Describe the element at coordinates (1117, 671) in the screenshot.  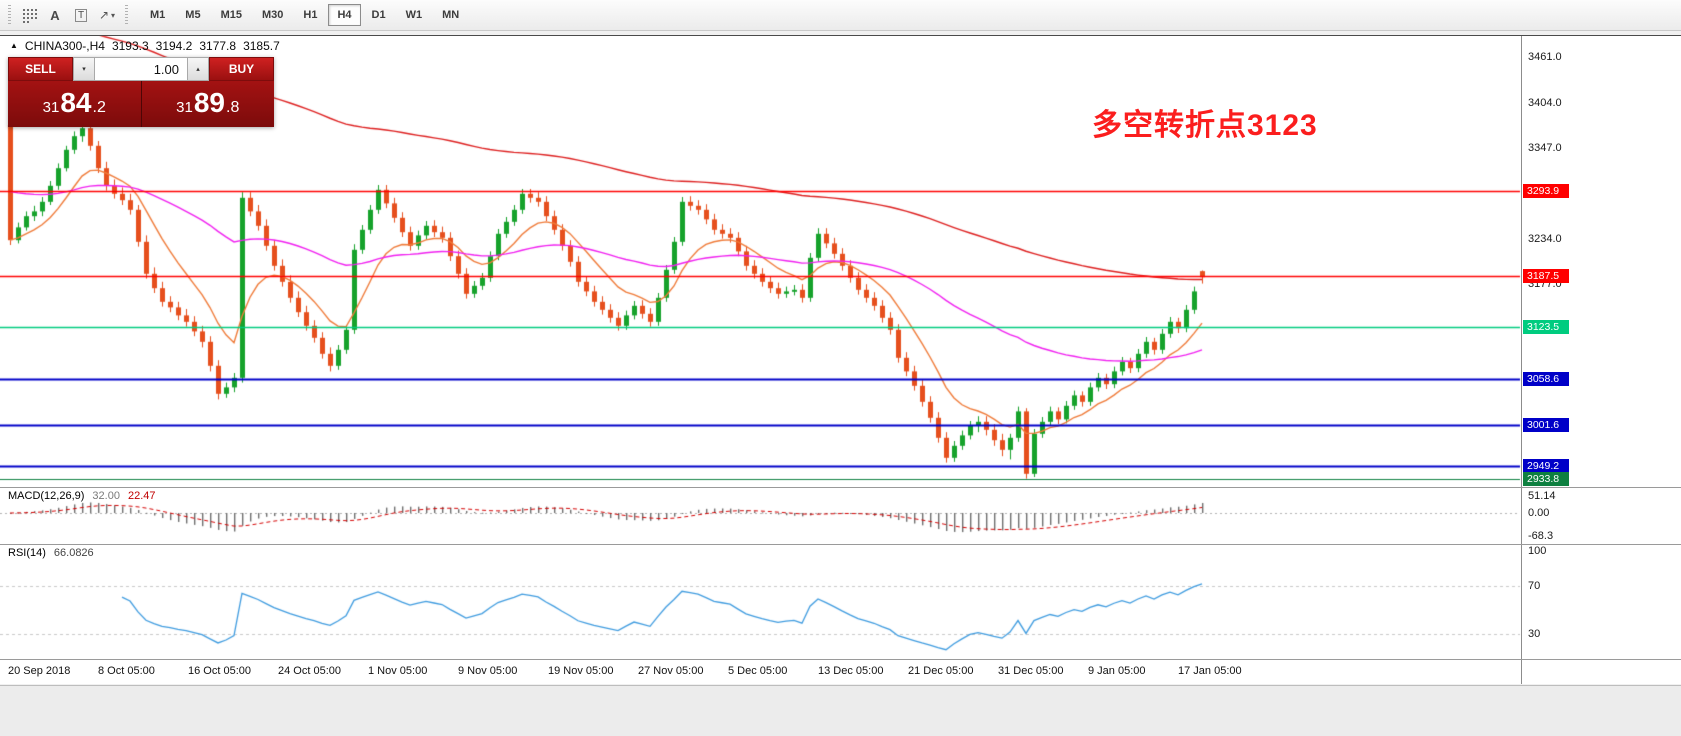
I see `time-label: 9 Jan 05:00` at that location.